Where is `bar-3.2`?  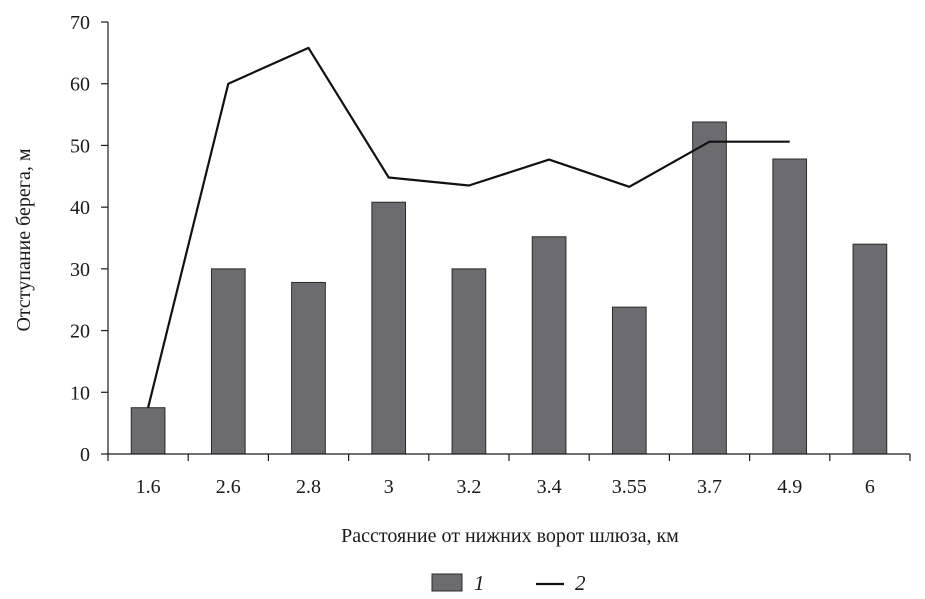
bar-3.2 is located at coordinates (469, 361).